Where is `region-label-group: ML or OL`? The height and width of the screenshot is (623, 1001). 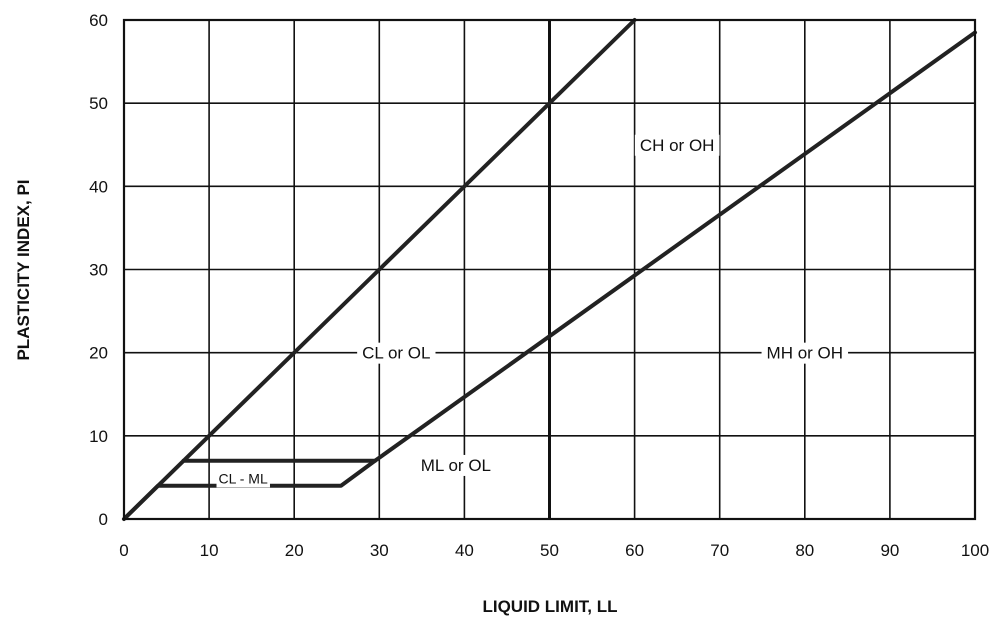 region-label-group: ML or OL is located at coordinates (456, 465).